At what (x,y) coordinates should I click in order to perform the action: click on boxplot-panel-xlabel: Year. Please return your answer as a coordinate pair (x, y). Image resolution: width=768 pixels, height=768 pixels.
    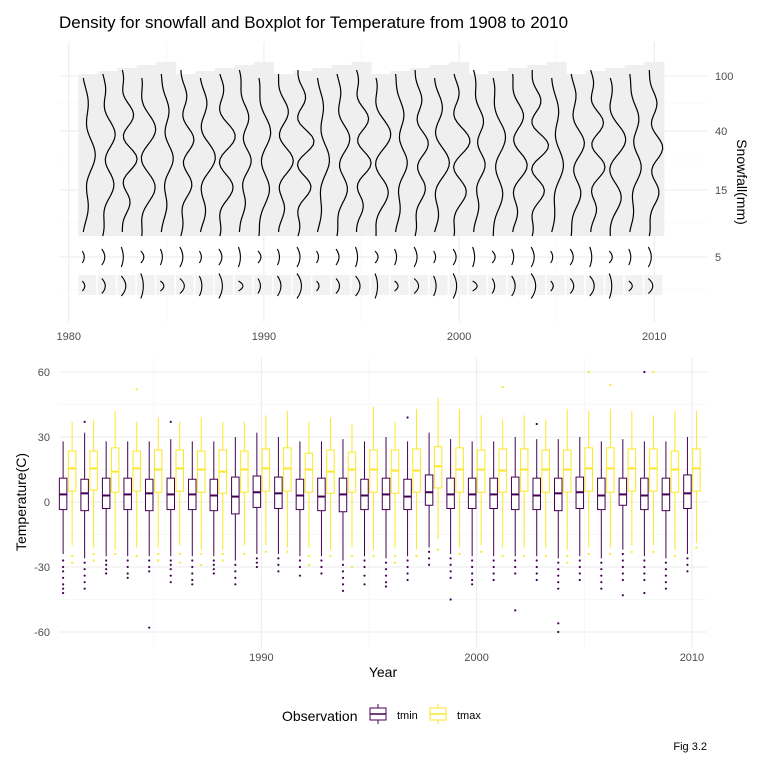
    Looking at the image, I should click on (383, 672).